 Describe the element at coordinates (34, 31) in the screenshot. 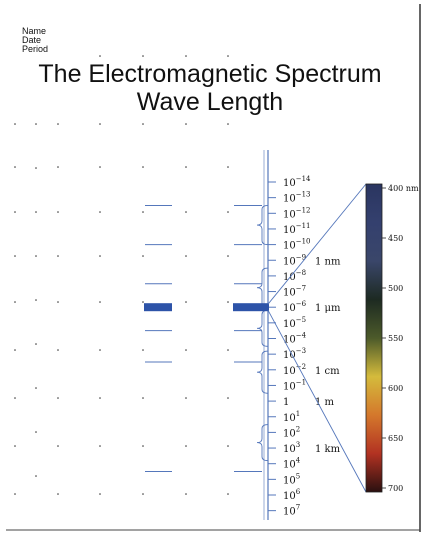

I see `name-label: Name` at that location.